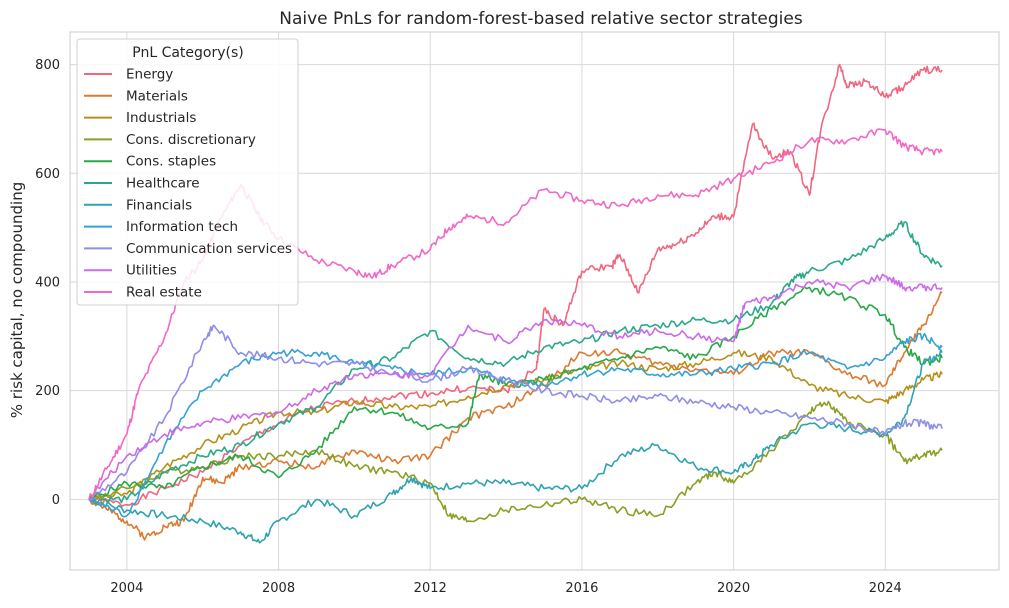  What do you see at coordinates (191, 140) in the screenshot?
I see `legend-label: Cons. discretionary` at bounding box center [191, 140].